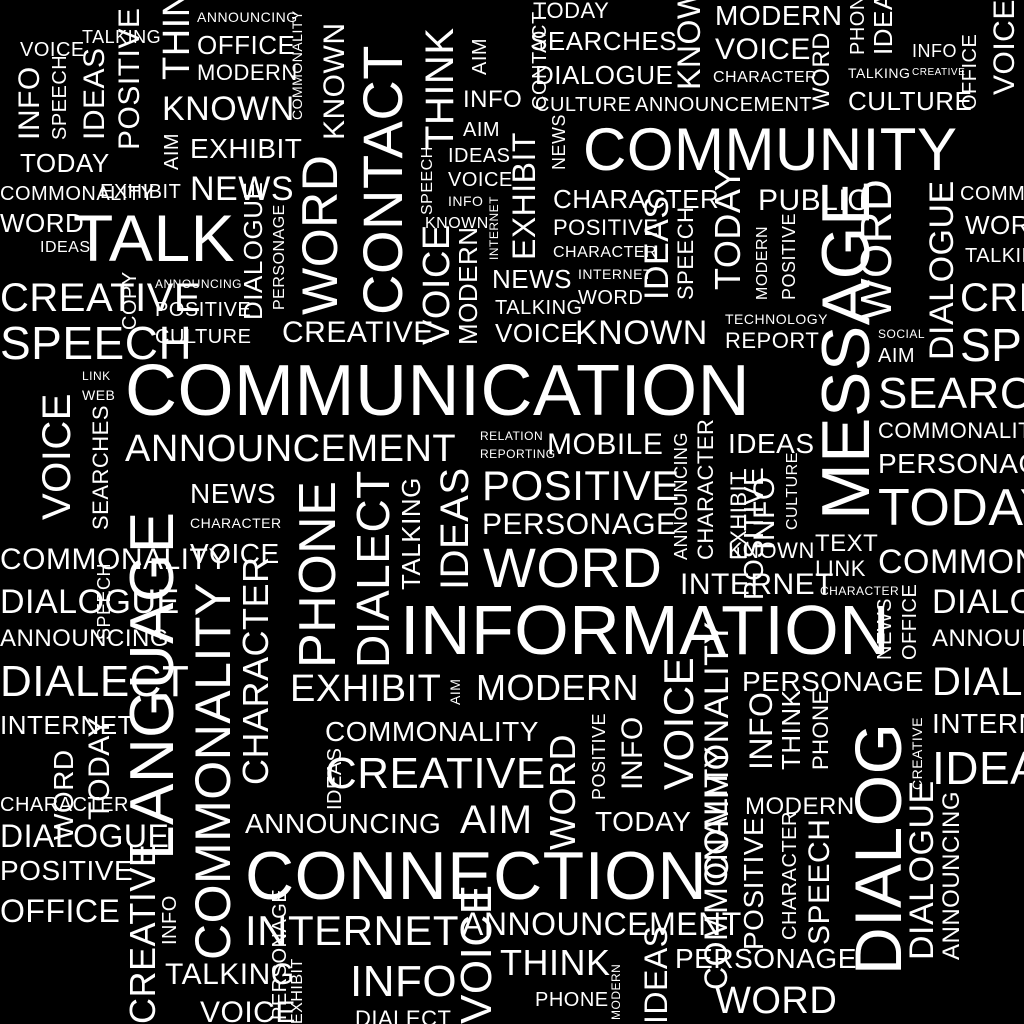 The image size is (1024, 1024). What do you see at coordinates (60, 911) in the screenshot?
I see `word-office: OFFICE` at bounding box center [60, 911].